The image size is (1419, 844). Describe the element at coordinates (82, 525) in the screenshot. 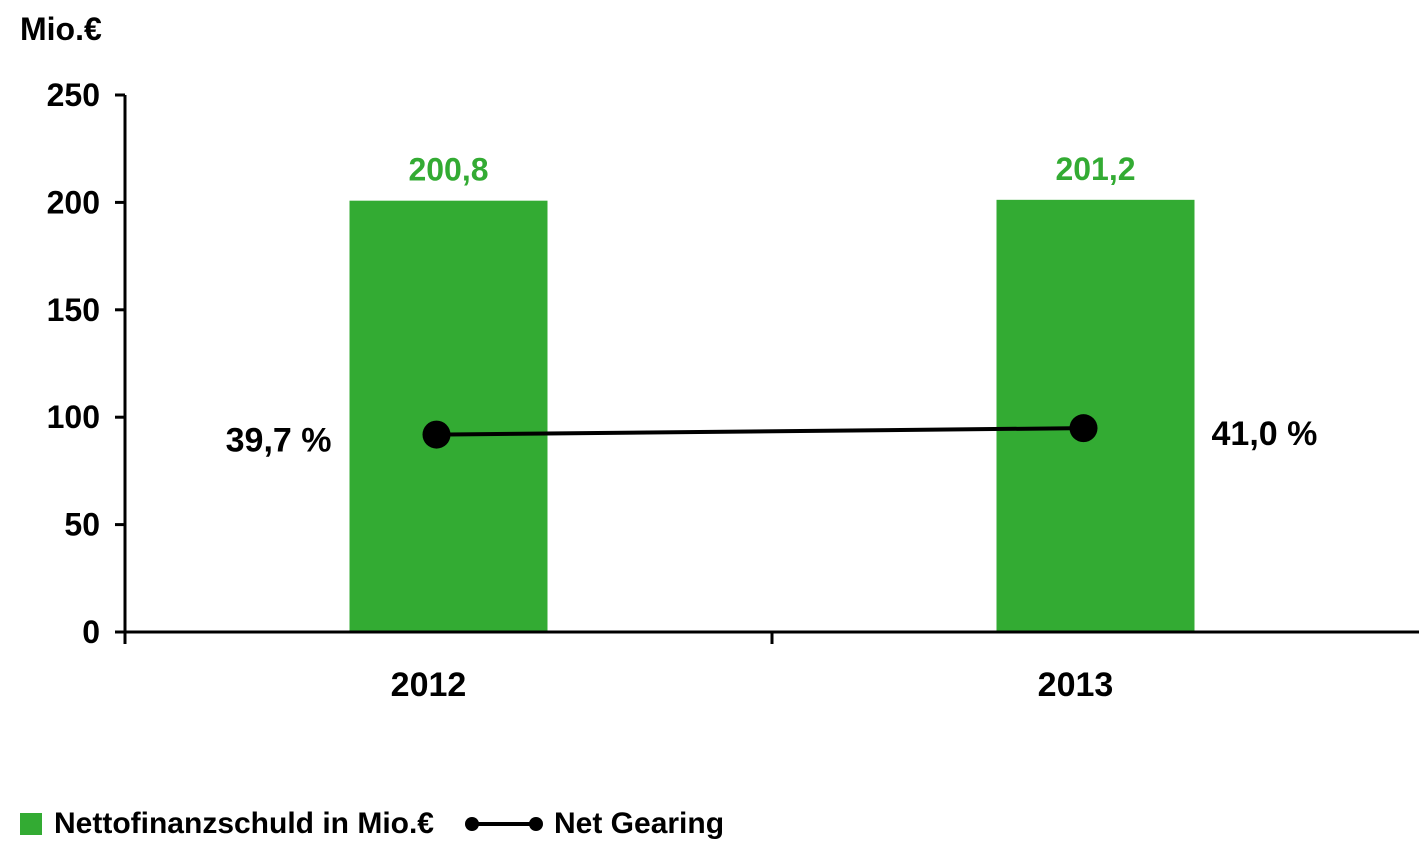

I see `y-tick-label: 50` at that location.